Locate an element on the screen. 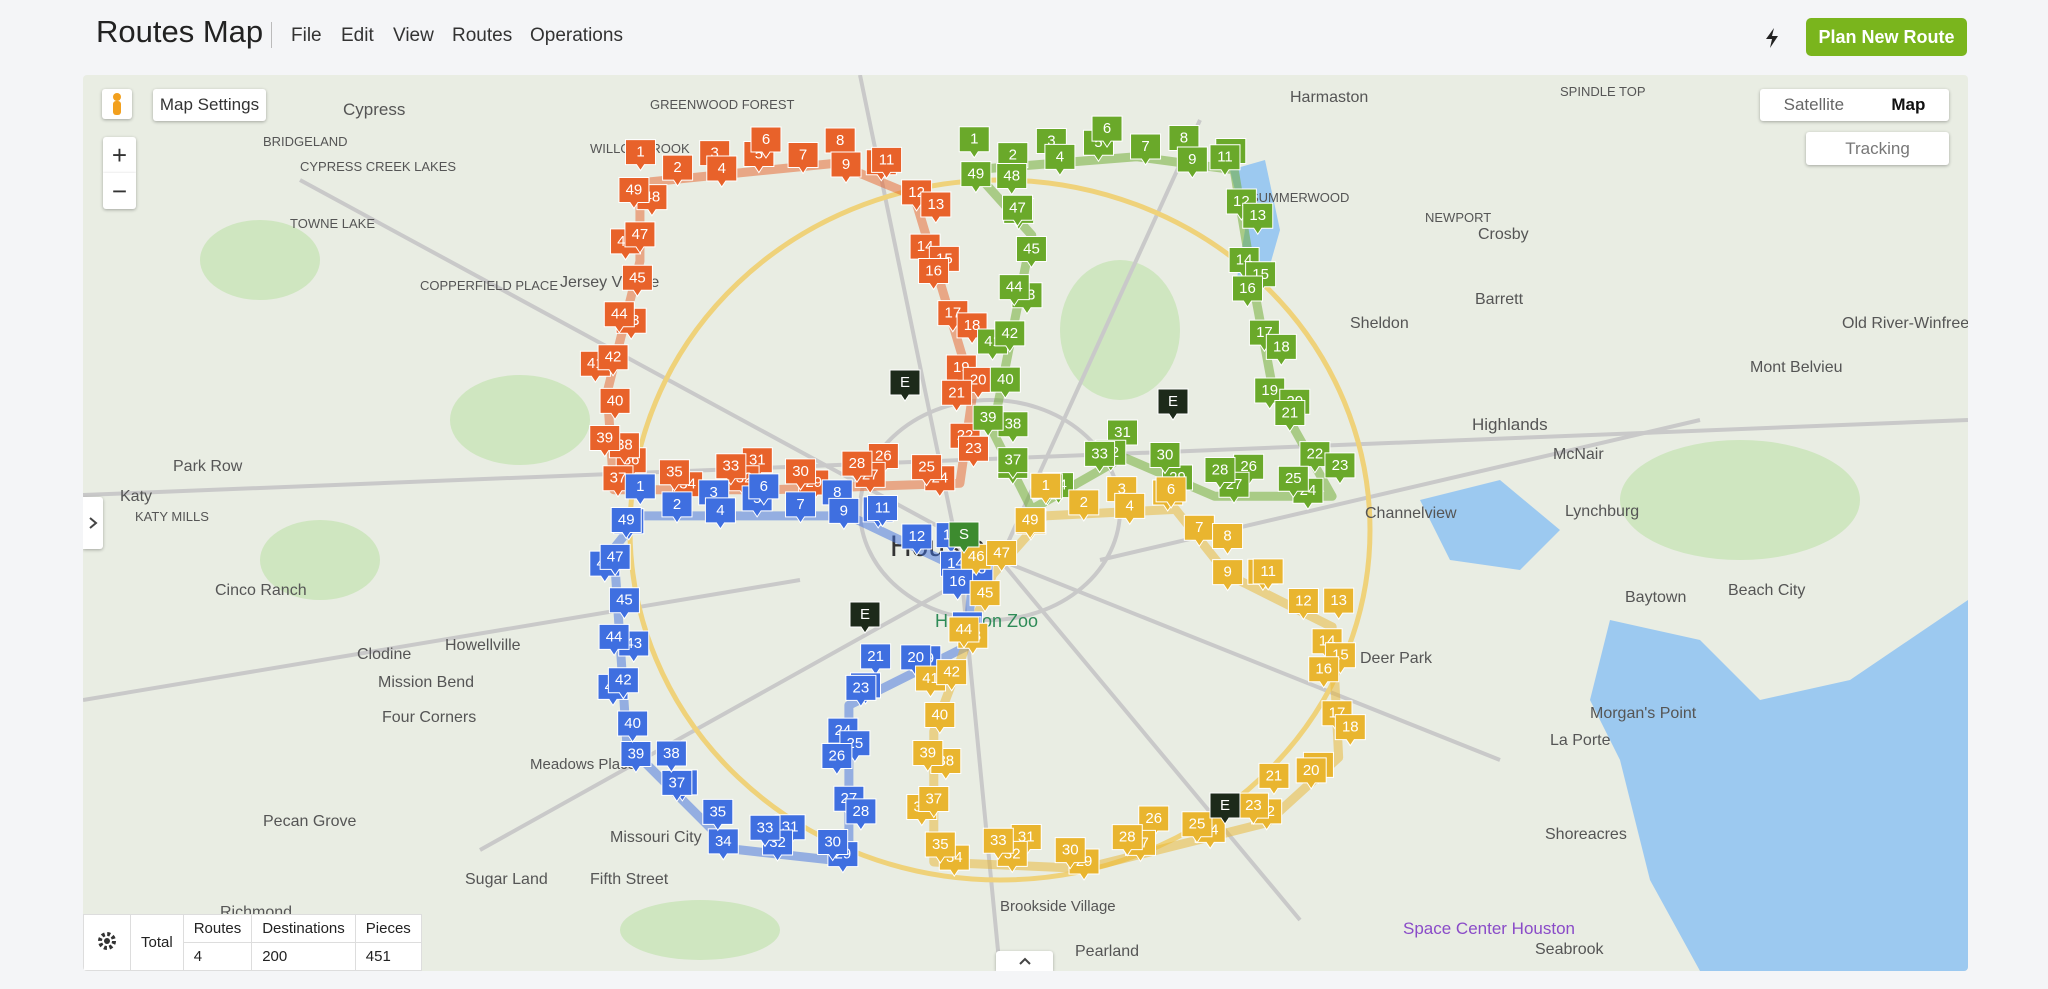 Image resolution: width=2048 pixels, height=989 pixels. marker-label: 42 is located at coordinates (951, 672).